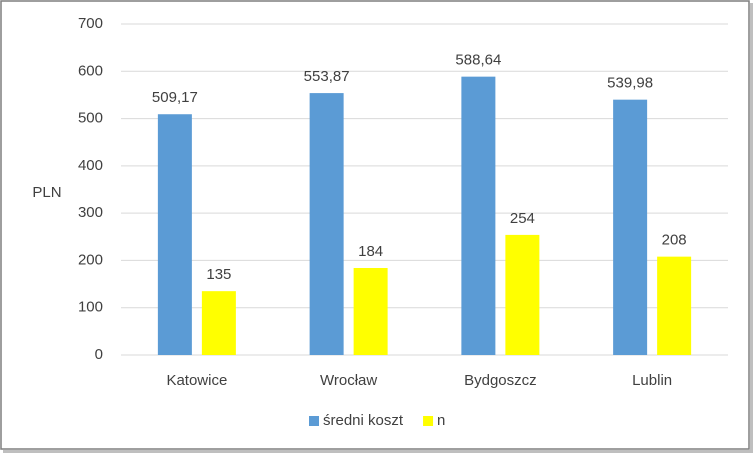  Describe the element at coordinates (90, 212) in the screenshot. I see `y-tick-label: 300` at that location.